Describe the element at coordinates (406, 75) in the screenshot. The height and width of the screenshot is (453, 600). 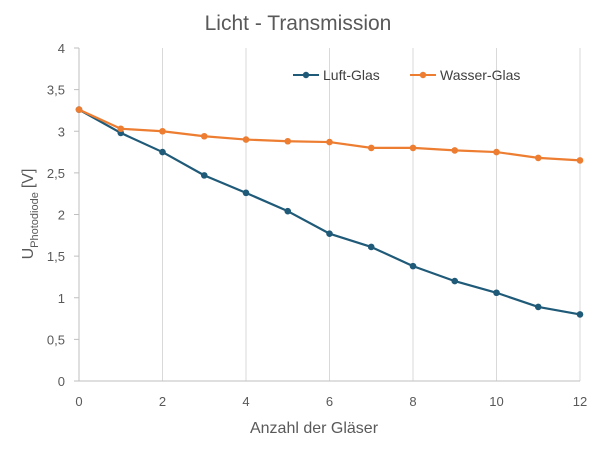
I see `legend: Luft-Glas Wasser-Glas` at that location.